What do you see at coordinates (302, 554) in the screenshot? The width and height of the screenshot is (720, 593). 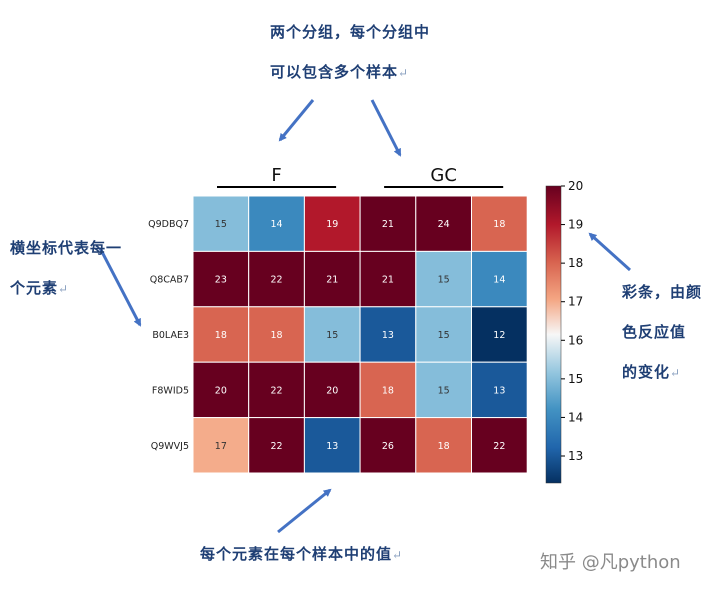 I see `annotation-bottom: 每个元素在每个样本中的值↵` at bounding box center [302, 554].